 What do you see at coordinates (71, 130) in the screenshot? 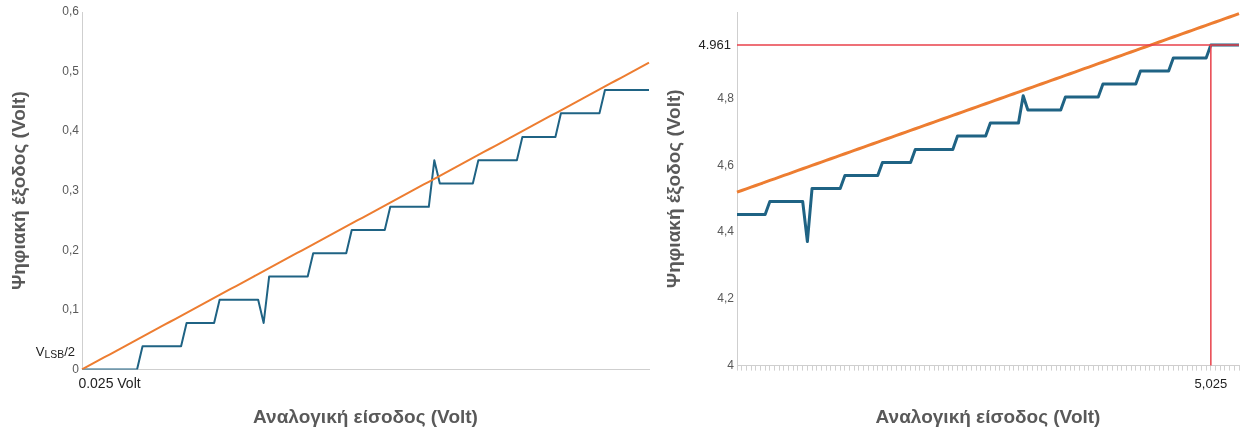
I see `y-tick-label: 0,4` at bounding box center [71, 130].